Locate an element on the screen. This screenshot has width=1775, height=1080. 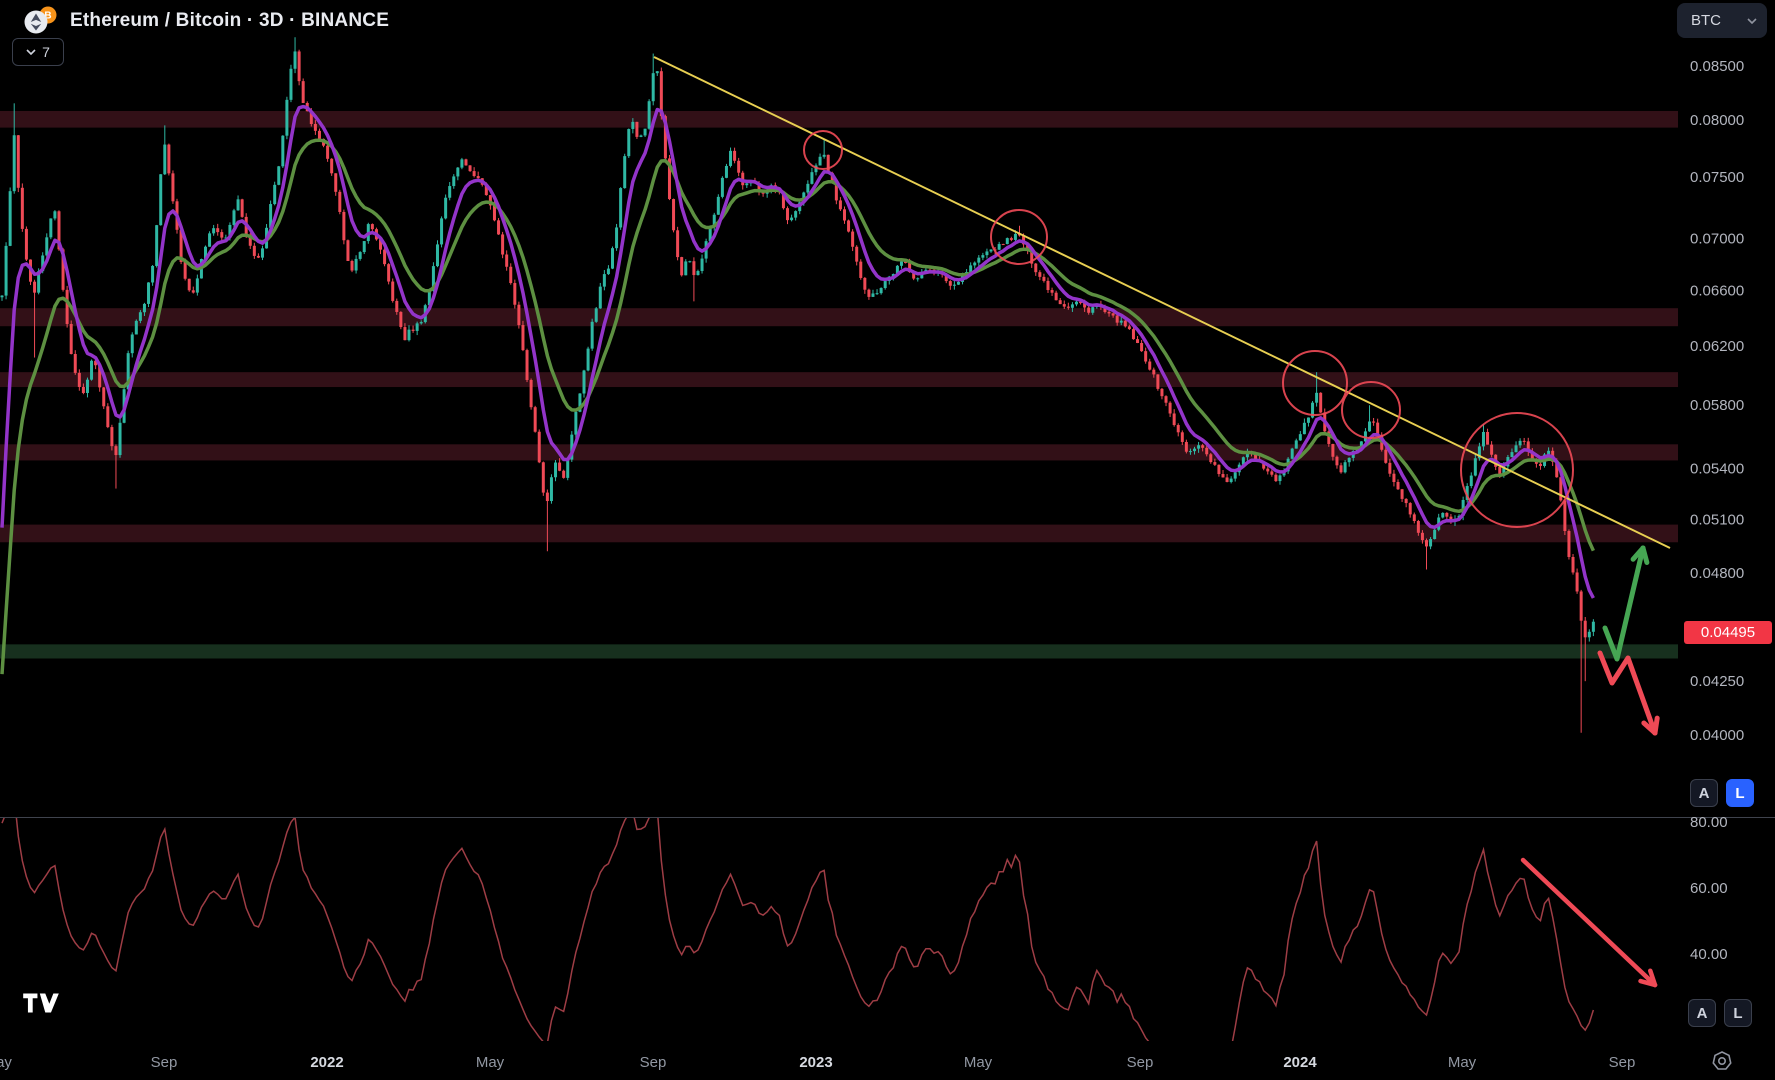
auto-scale-button-rsi-pane: A is located at coordinates (1702, 1013).